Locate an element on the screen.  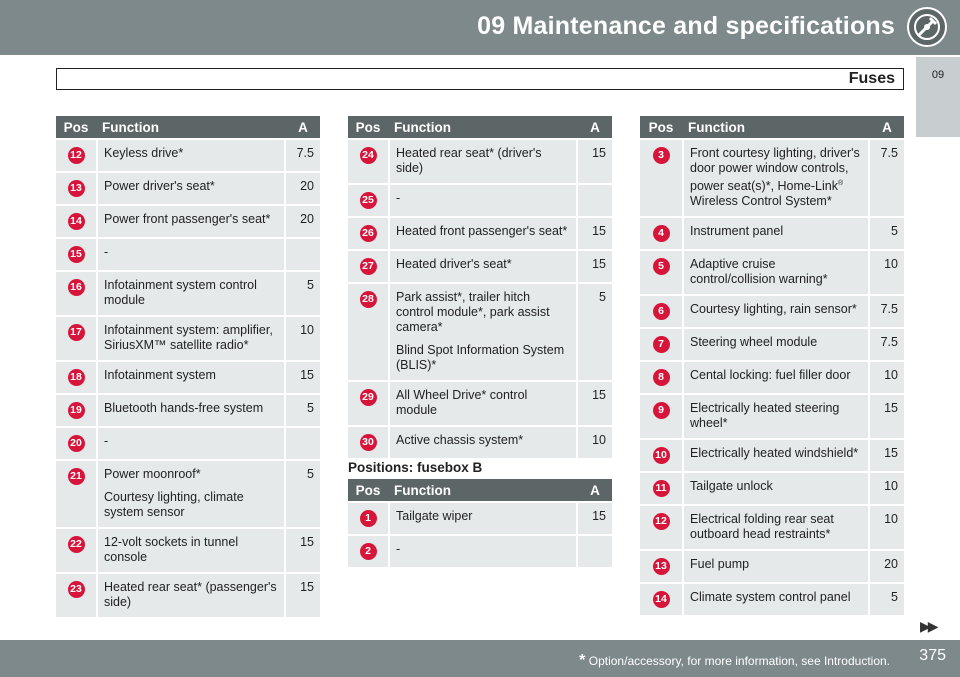
table-row: 11 Tailgate unlock 10 is located at coordinates (772, 489).